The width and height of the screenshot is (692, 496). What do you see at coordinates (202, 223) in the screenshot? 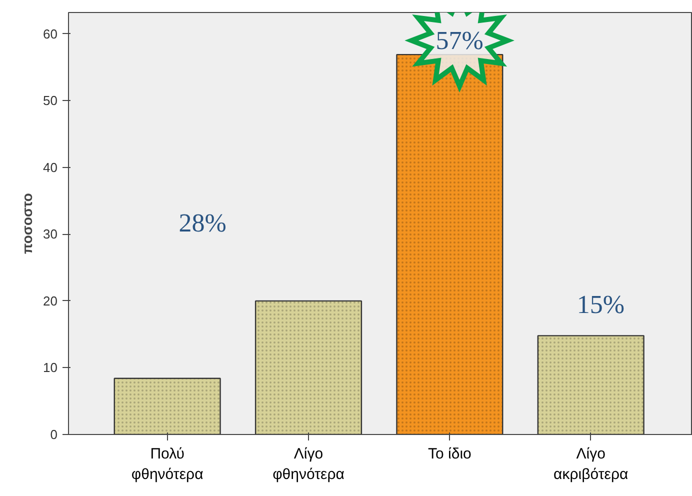
I see `annotation: 28%` at bounding box center [202, 223].